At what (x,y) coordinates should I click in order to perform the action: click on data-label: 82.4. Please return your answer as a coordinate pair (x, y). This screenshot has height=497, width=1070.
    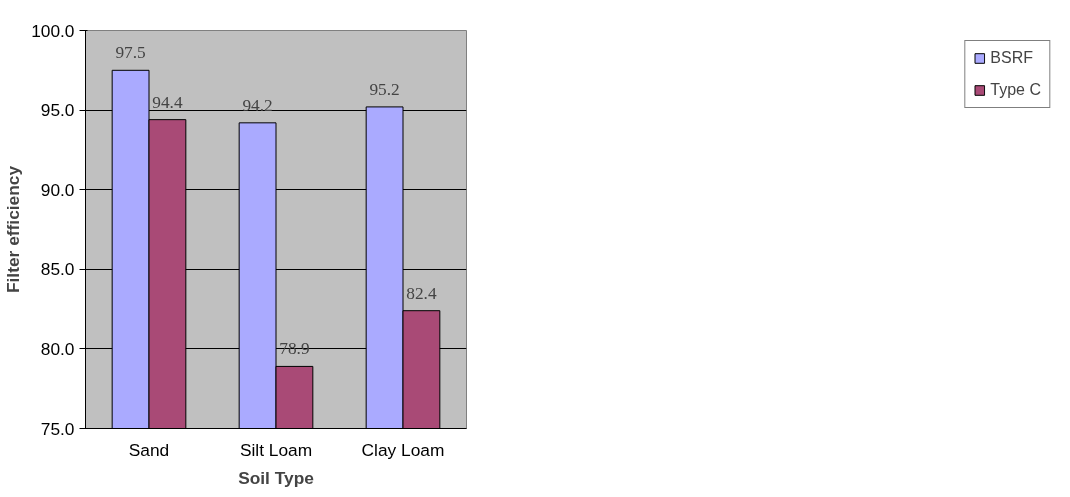
    Looking at the image, I should click on (421, 293).